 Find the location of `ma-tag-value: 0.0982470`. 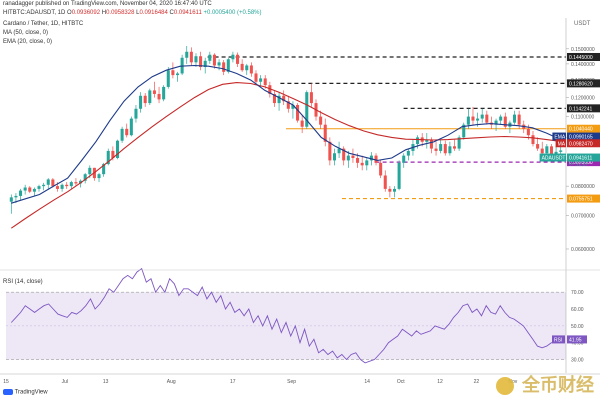

ma-tag-value: 0.0982470 is located at coordinates (581, 144).